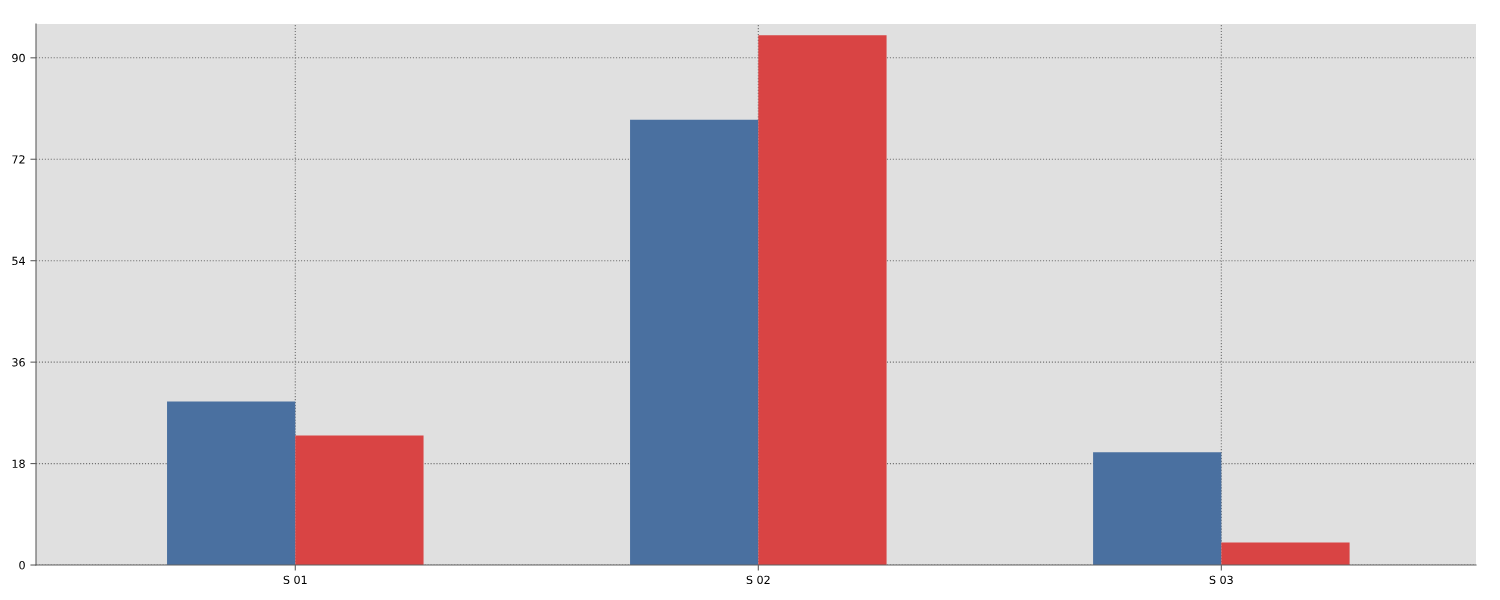 This screenshot has height=600, width=1500. I want to click on y-tick-label: 72, so click(18, 159).